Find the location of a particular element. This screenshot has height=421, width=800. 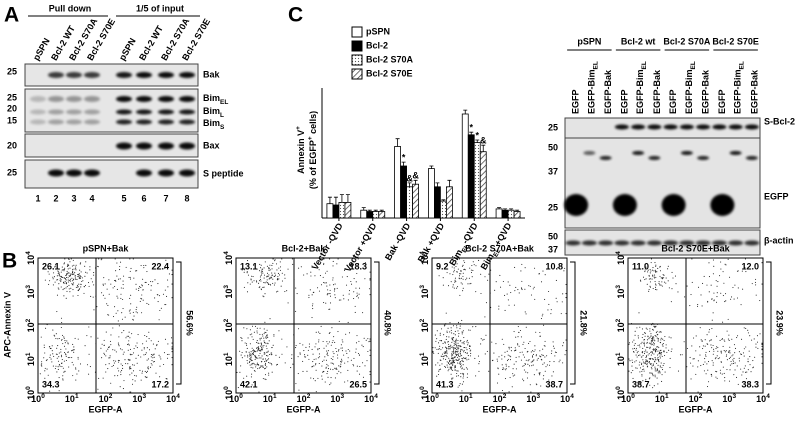

y-tick-label: 100 is located at coordinates (228, 393).